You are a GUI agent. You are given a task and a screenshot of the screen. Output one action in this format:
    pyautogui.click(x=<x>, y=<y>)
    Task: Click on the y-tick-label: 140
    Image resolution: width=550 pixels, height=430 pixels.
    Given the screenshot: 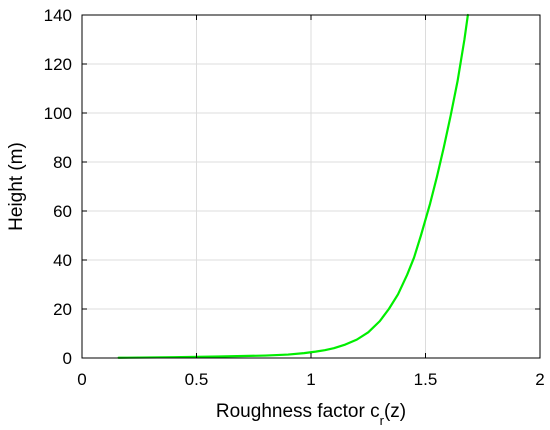 What is the action you would take?
    pyautogui.click(x=58, y=15)
    